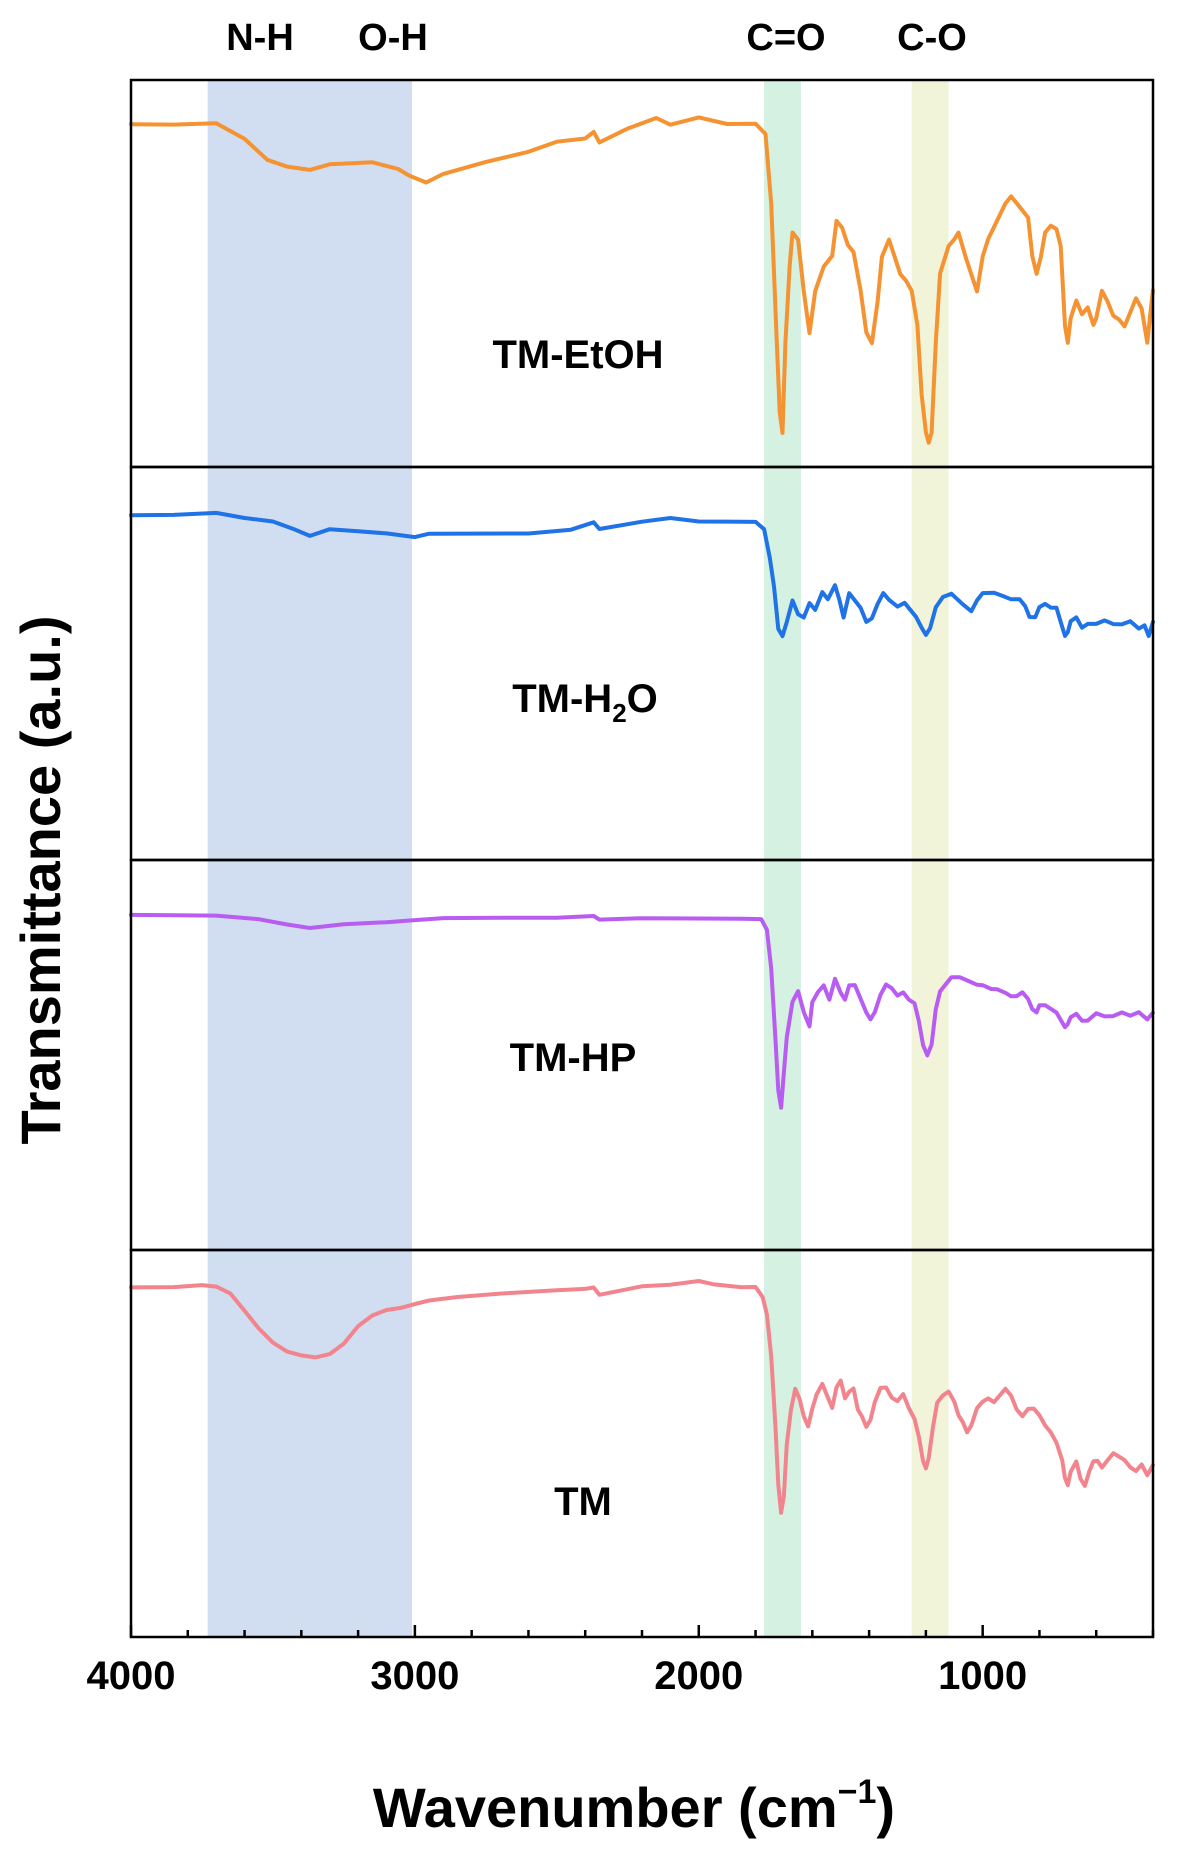  What do you see at coordinates (40, 879) in the screenshot?
I see `y-axis-label: Transmittance (a.u.)` at bounding box center [40, 879].